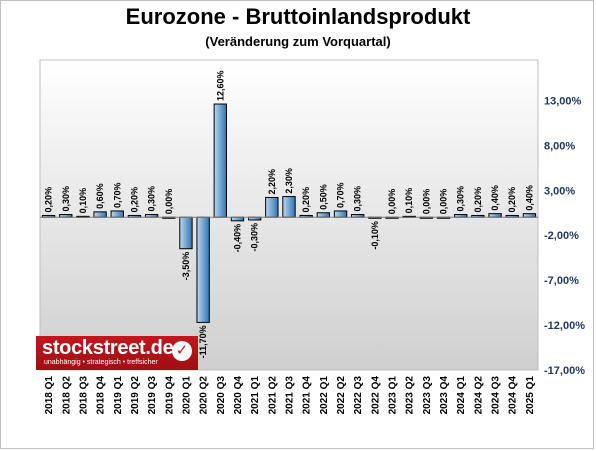  What do you see at coordinates (237, 219) in the screenshot?
I see `bar-2020-q4` at bounding box center [237, 219].